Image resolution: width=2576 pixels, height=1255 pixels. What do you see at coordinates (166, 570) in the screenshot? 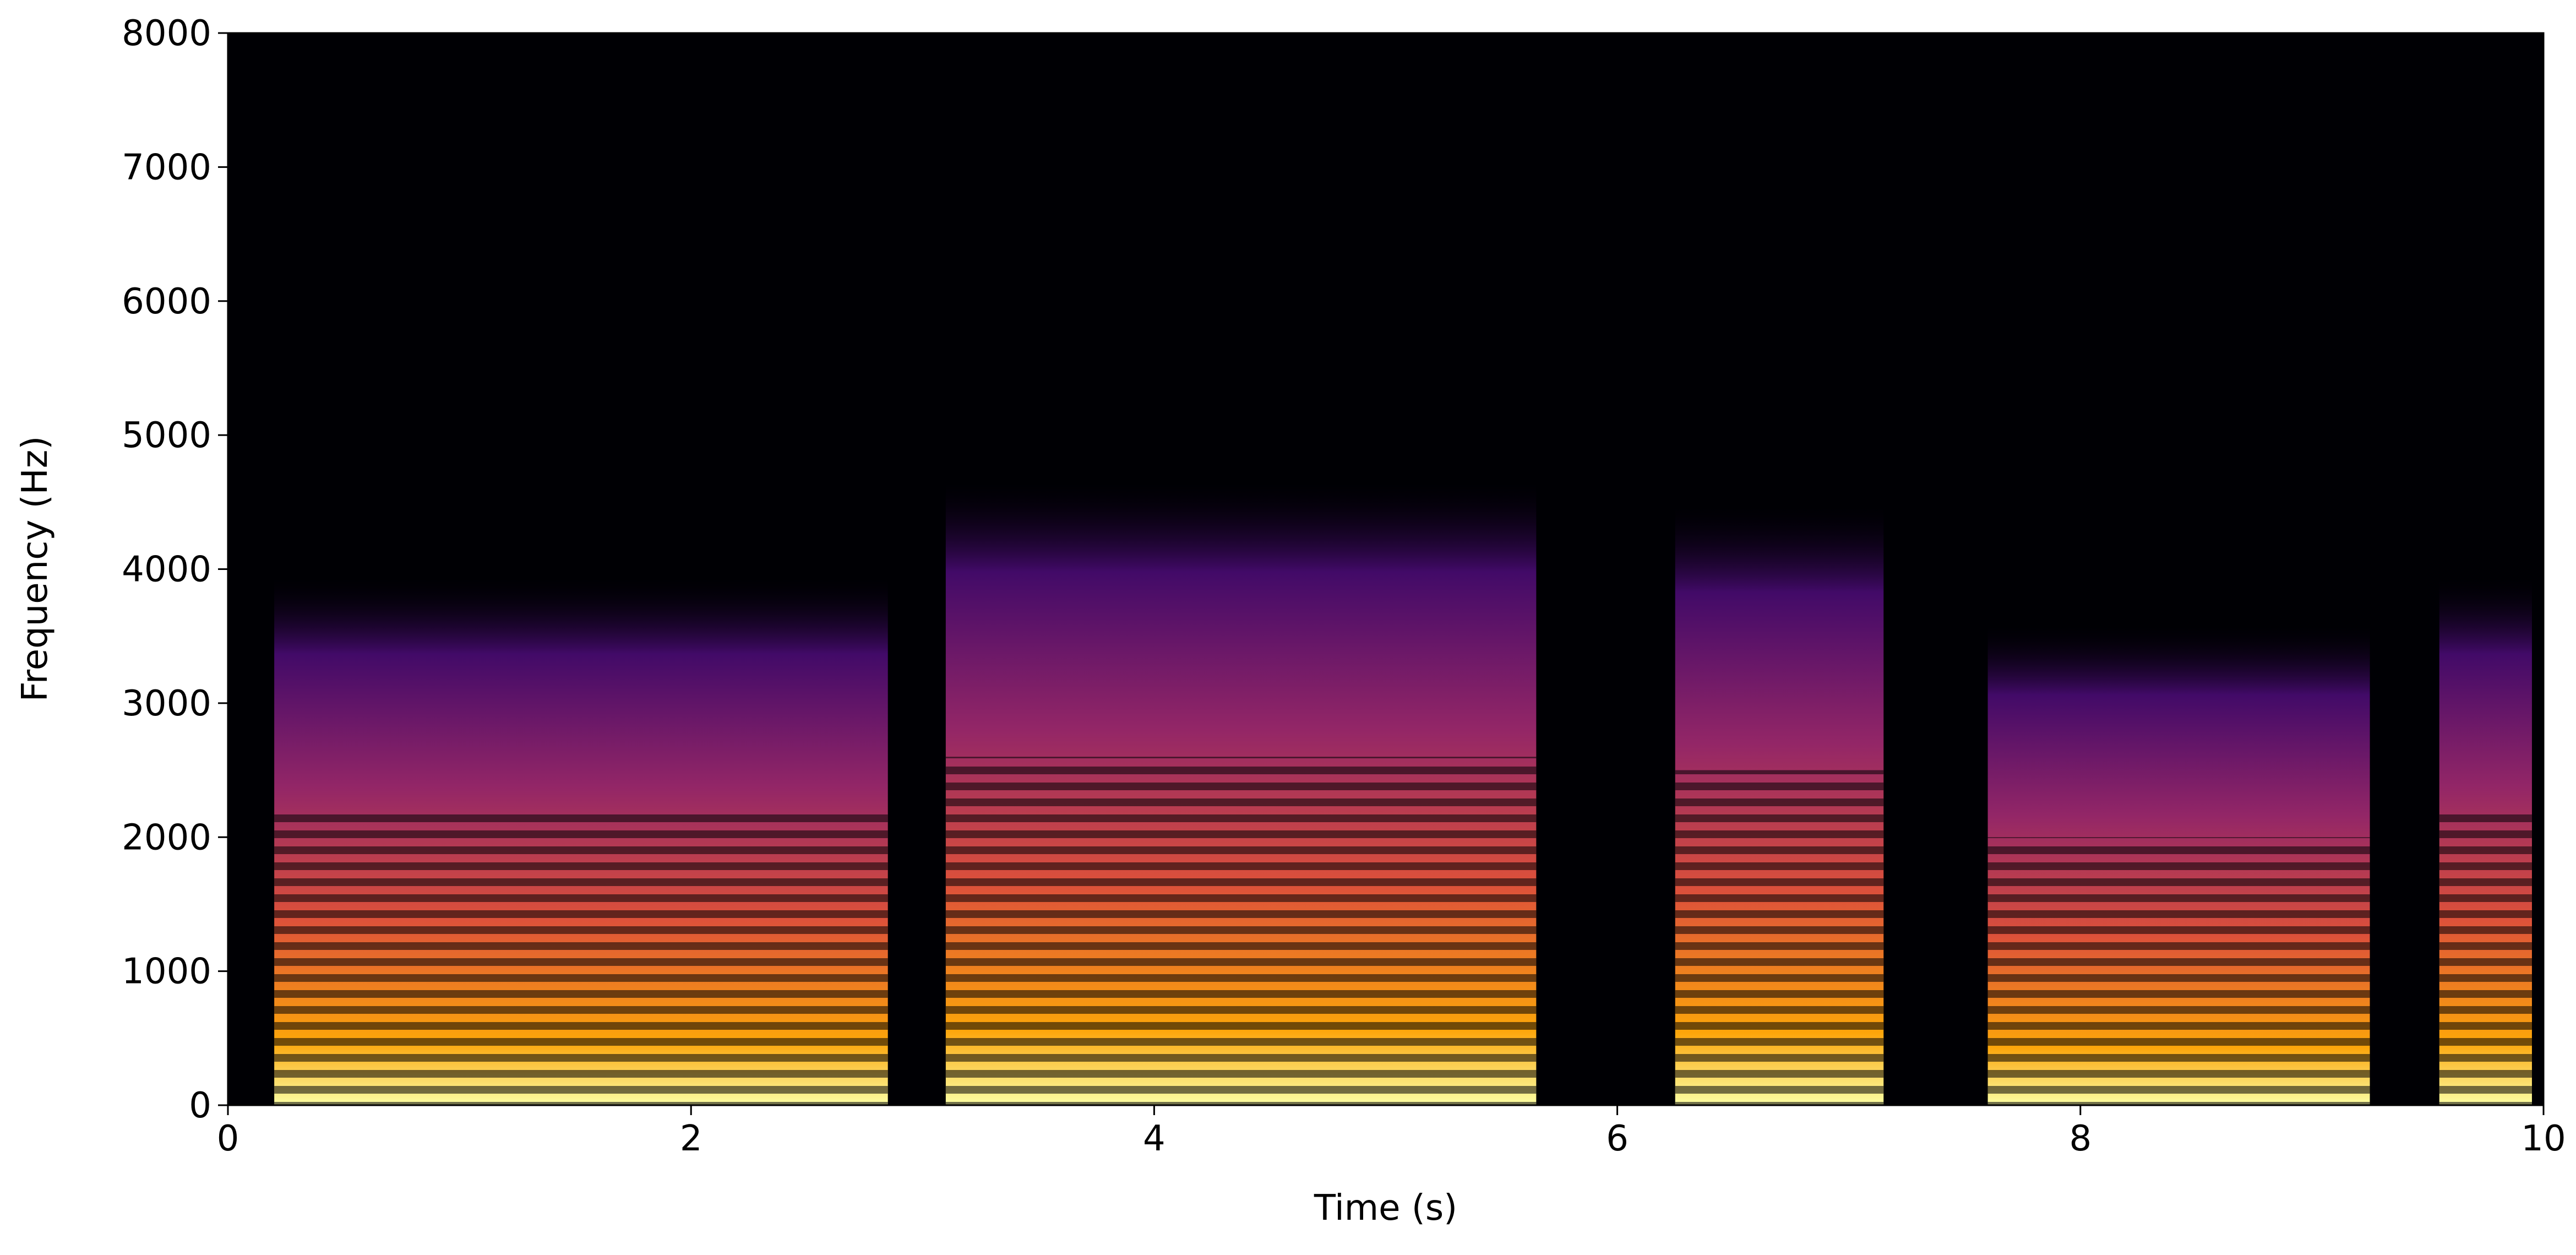
I see `y-tick-label: 4000` at bounding box center [166, 570].